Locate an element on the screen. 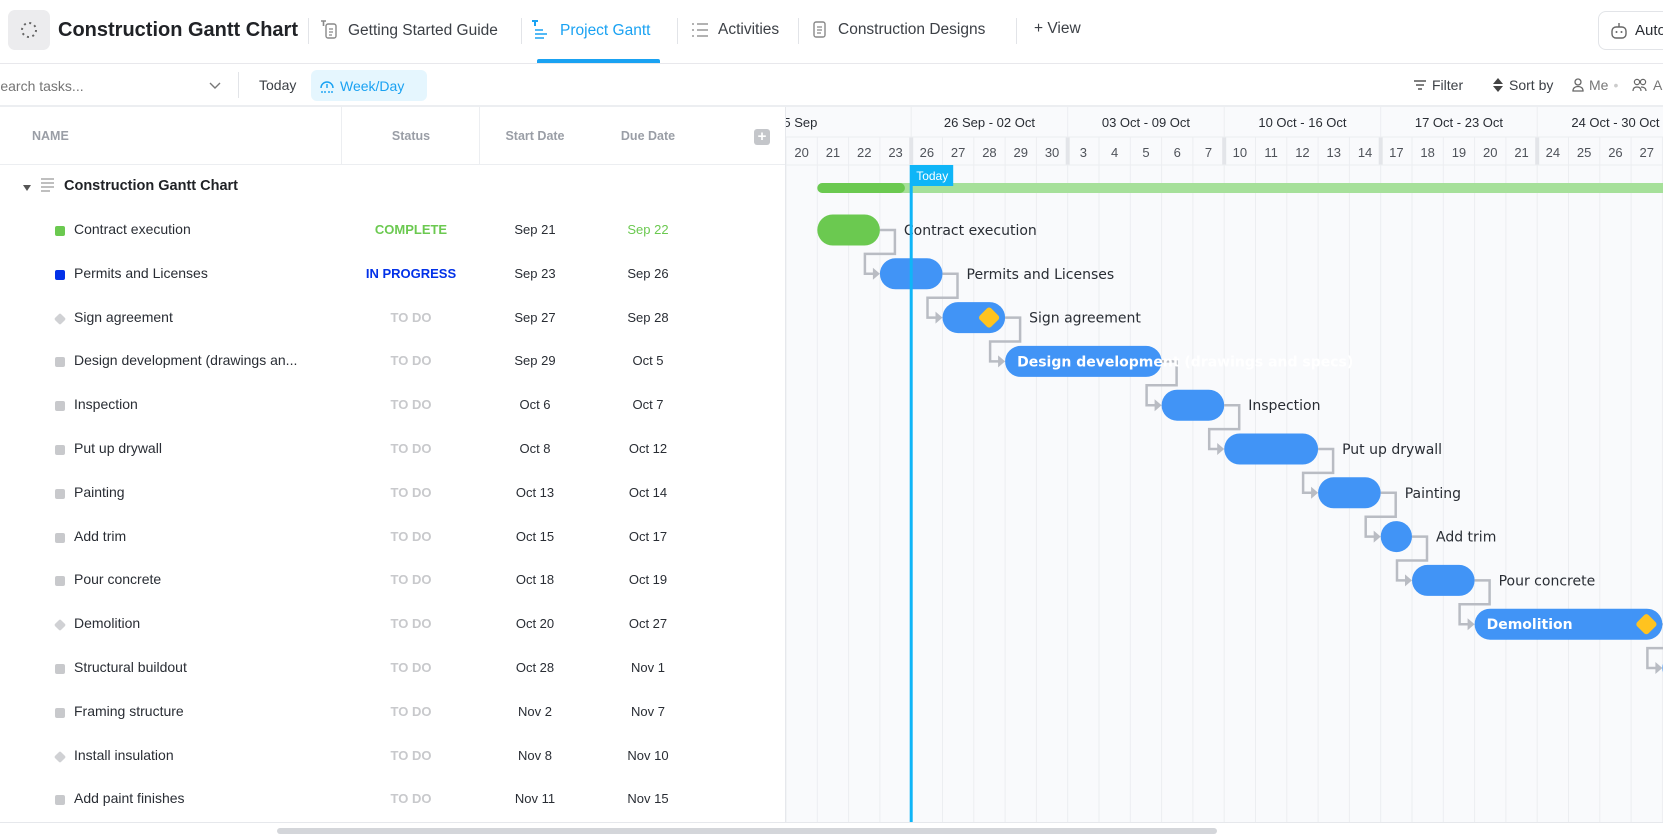 This screenshot has width=1663, height=836. start-date: Oct 28 is located at coordinates (535, 667).